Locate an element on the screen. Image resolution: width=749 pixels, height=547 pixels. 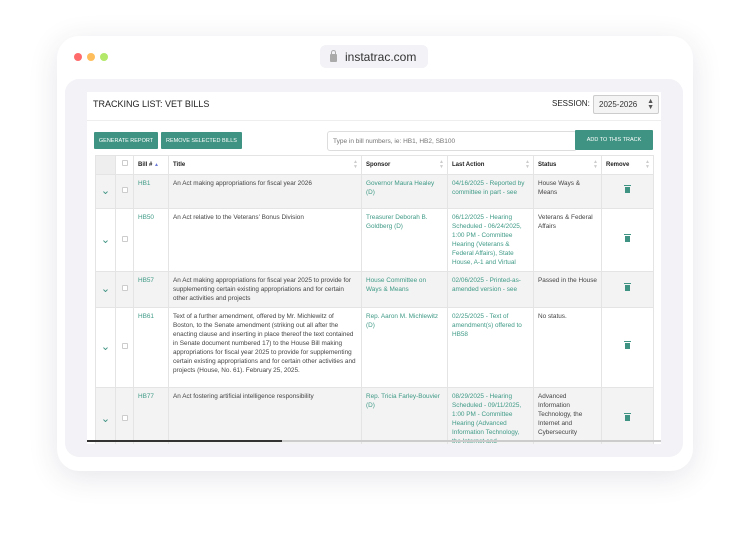
sponsor-link: Rep. Aaron M. Michlewitz (D) is located at coordinates (404, 347).